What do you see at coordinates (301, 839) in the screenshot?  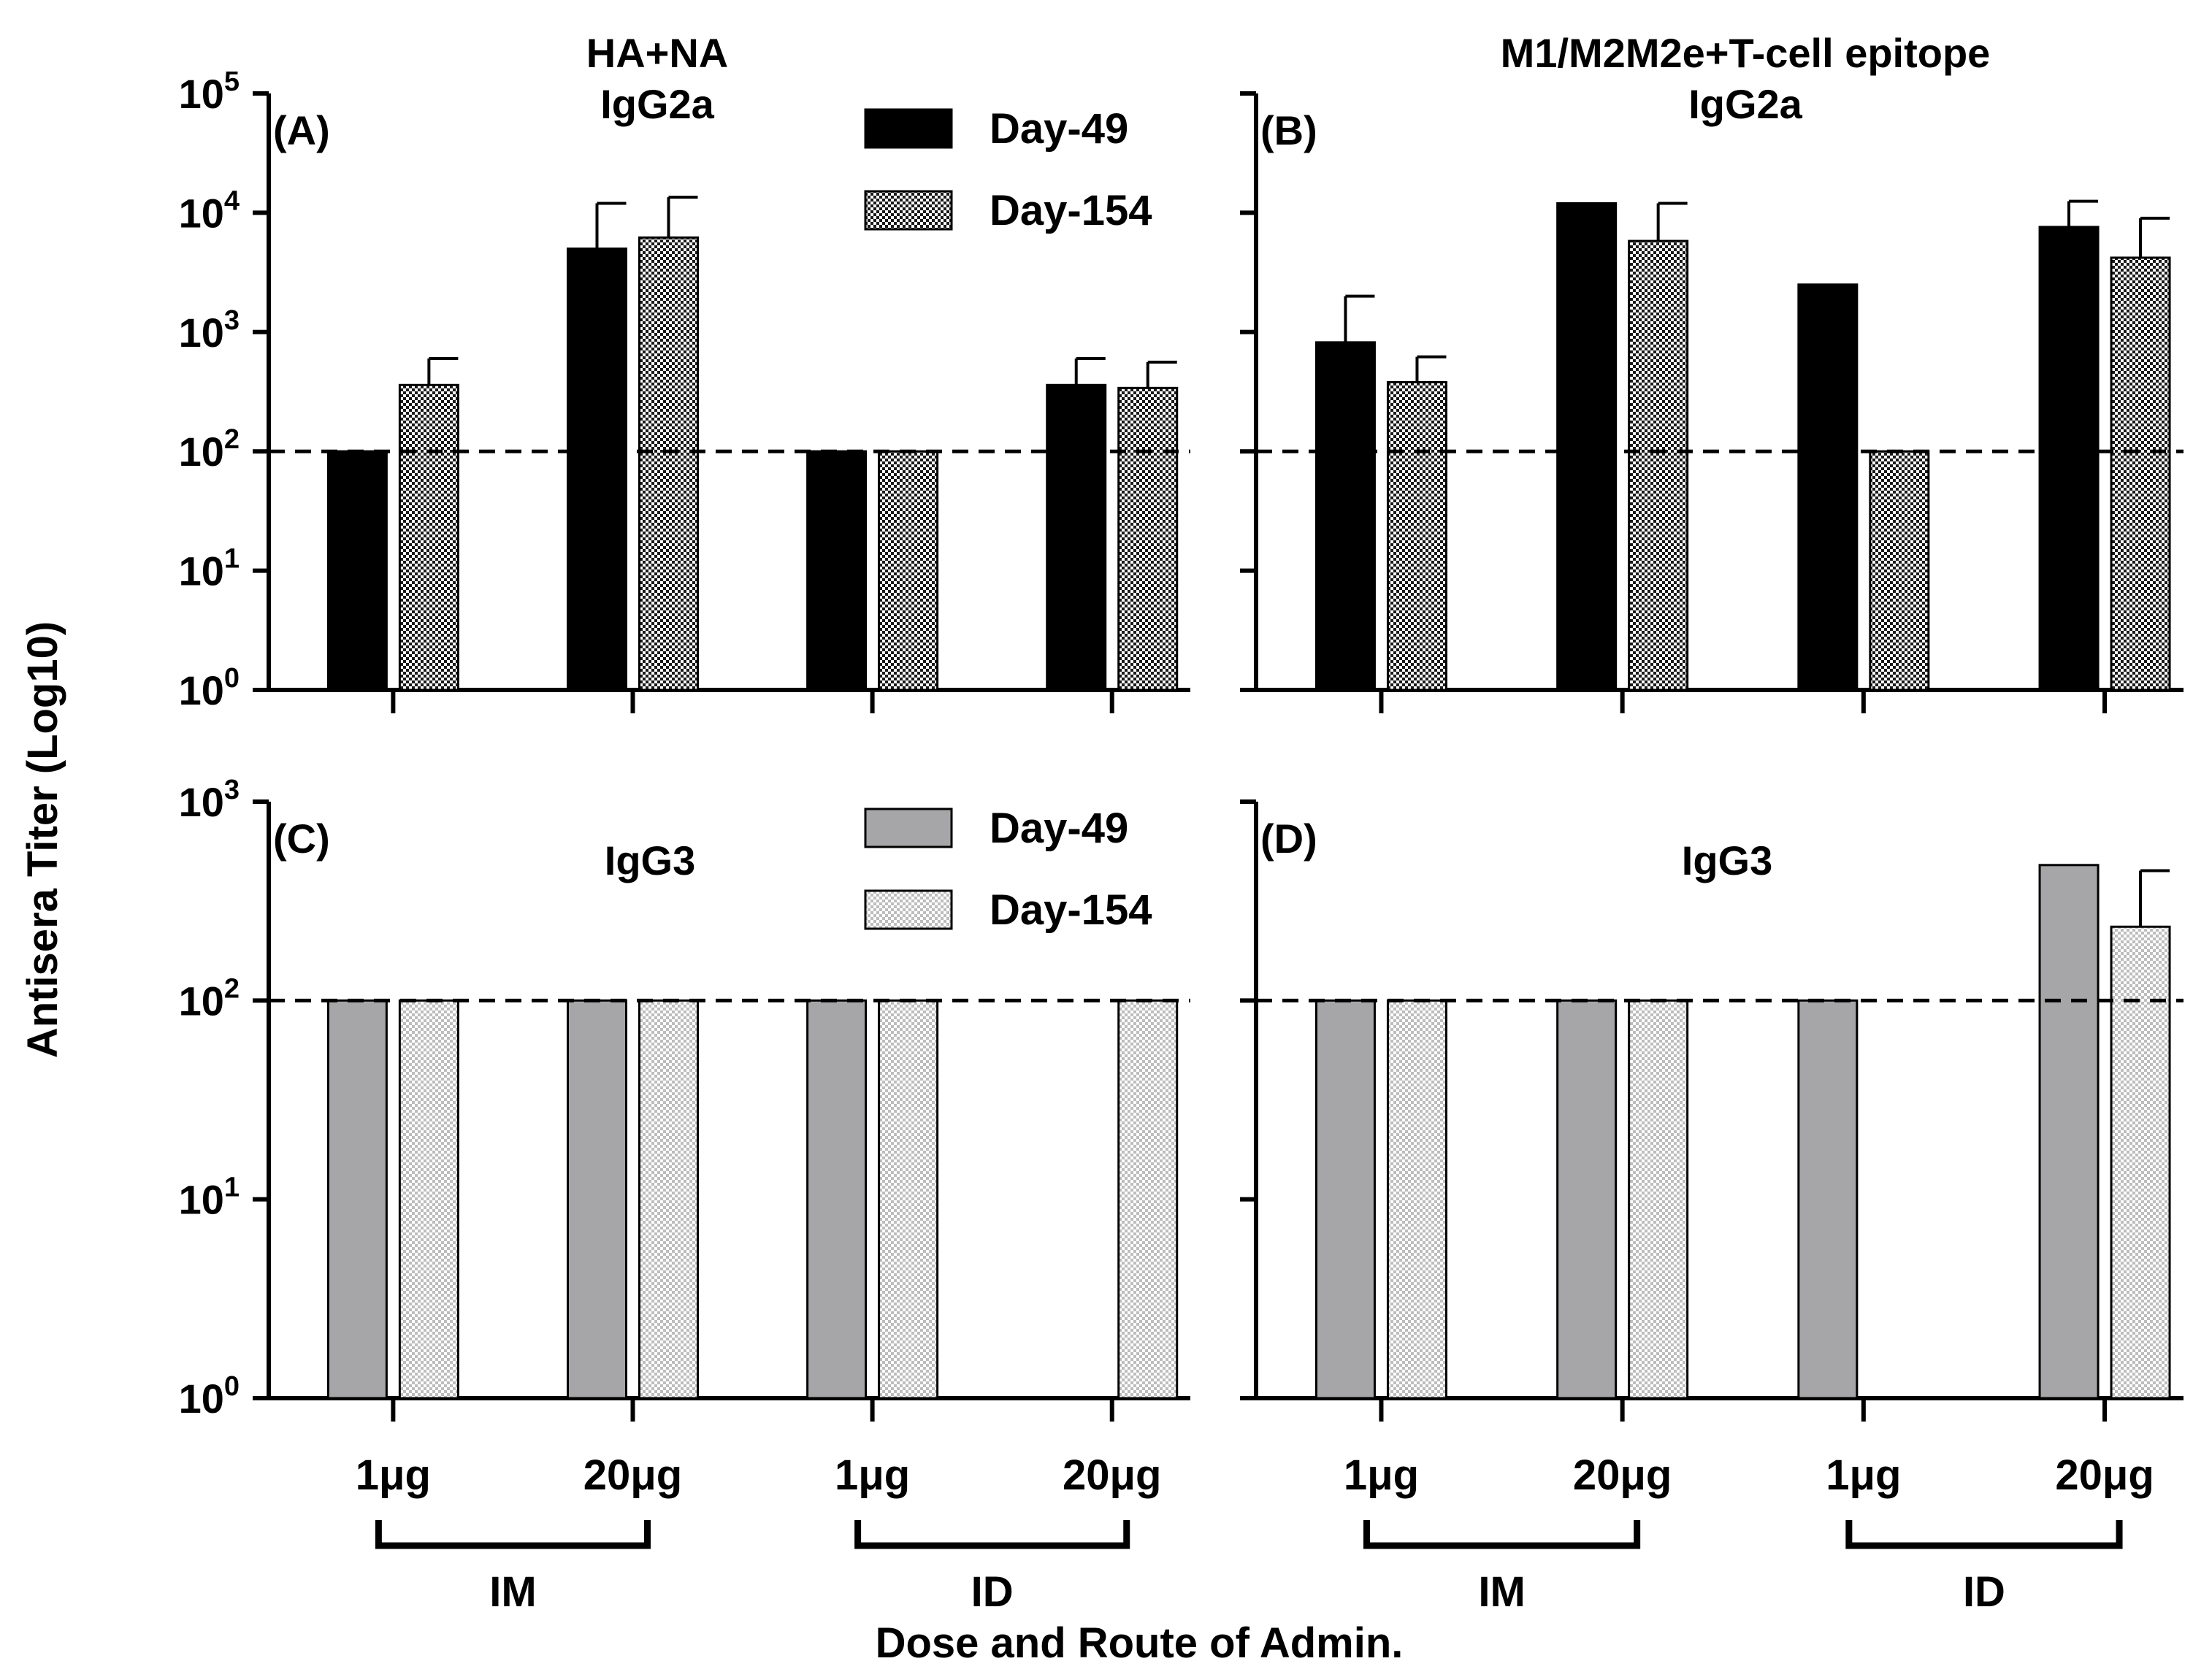 I see `panel-label: (C)` at bounding box center [301, 839].